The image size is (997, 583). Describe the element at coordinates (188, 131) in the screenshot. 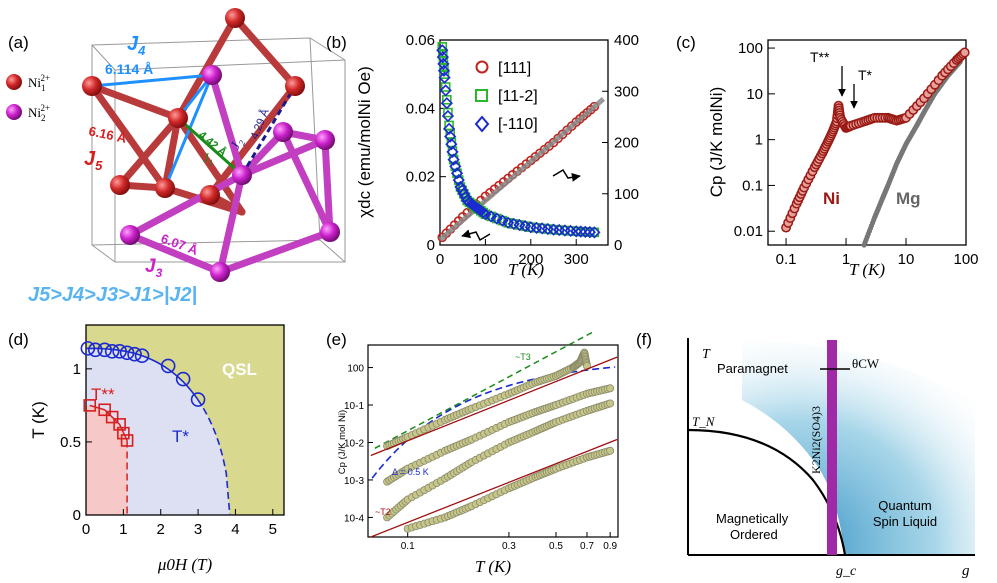

I see `j4-path-b` at that location.